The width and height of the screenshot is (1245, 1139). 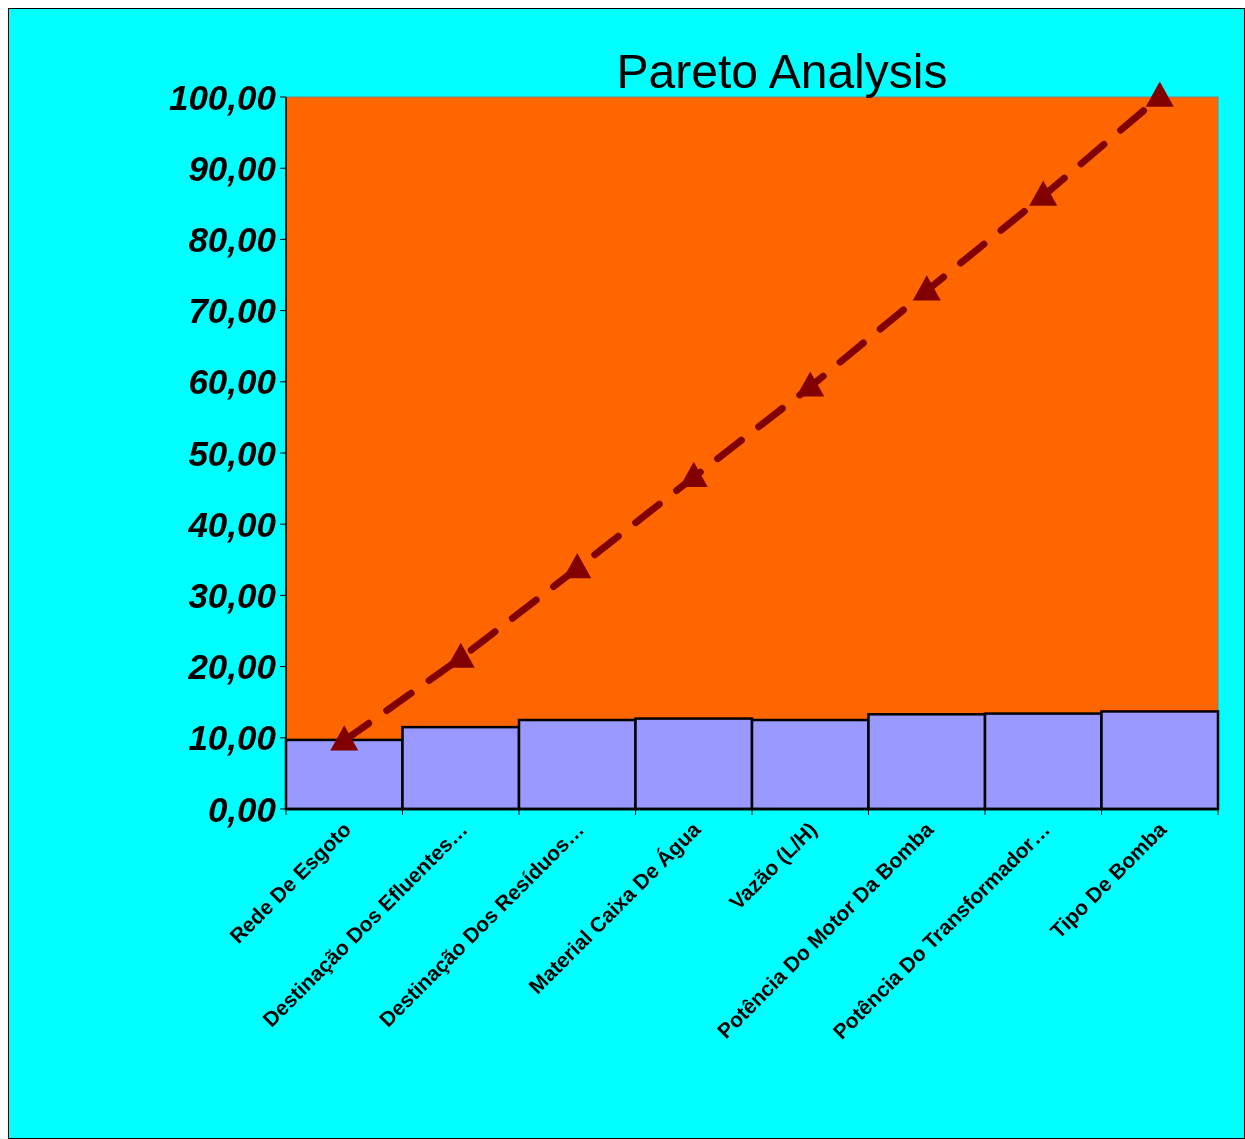 I want to click on y-tick-label: 40,00, so click(x=232, y=524).